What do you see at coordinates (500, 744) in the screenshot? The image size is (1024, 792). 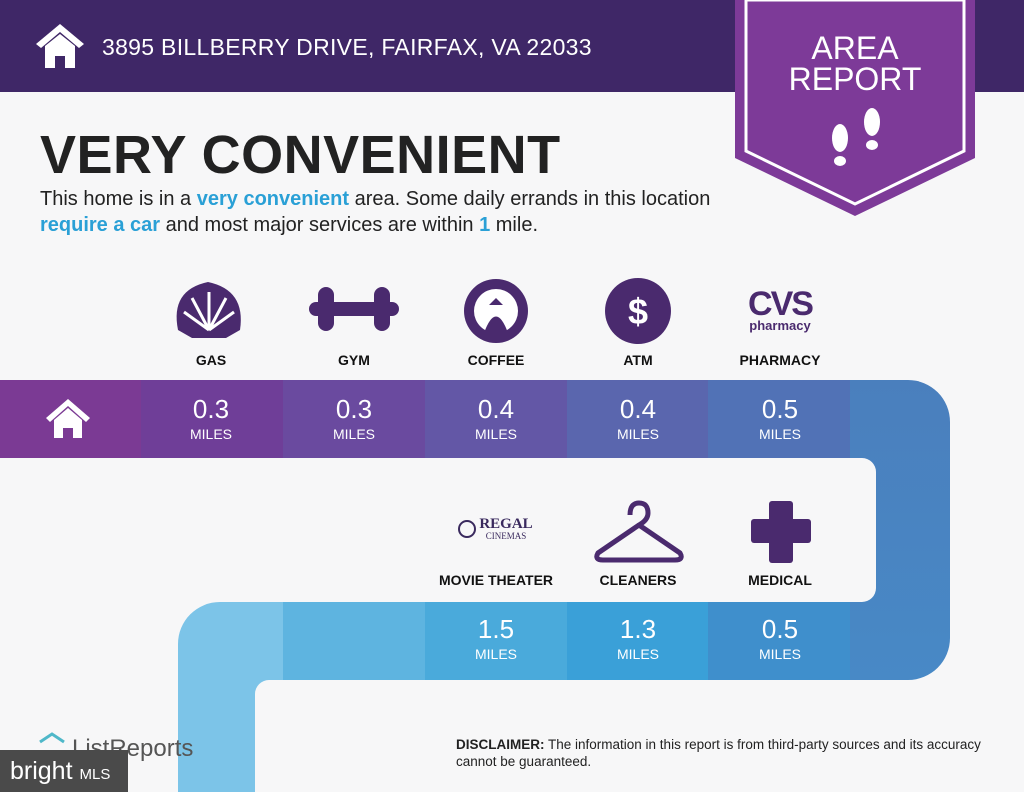 I see `disclaimer-label: DISCLAIMER:` at bounding box center [500, 744].